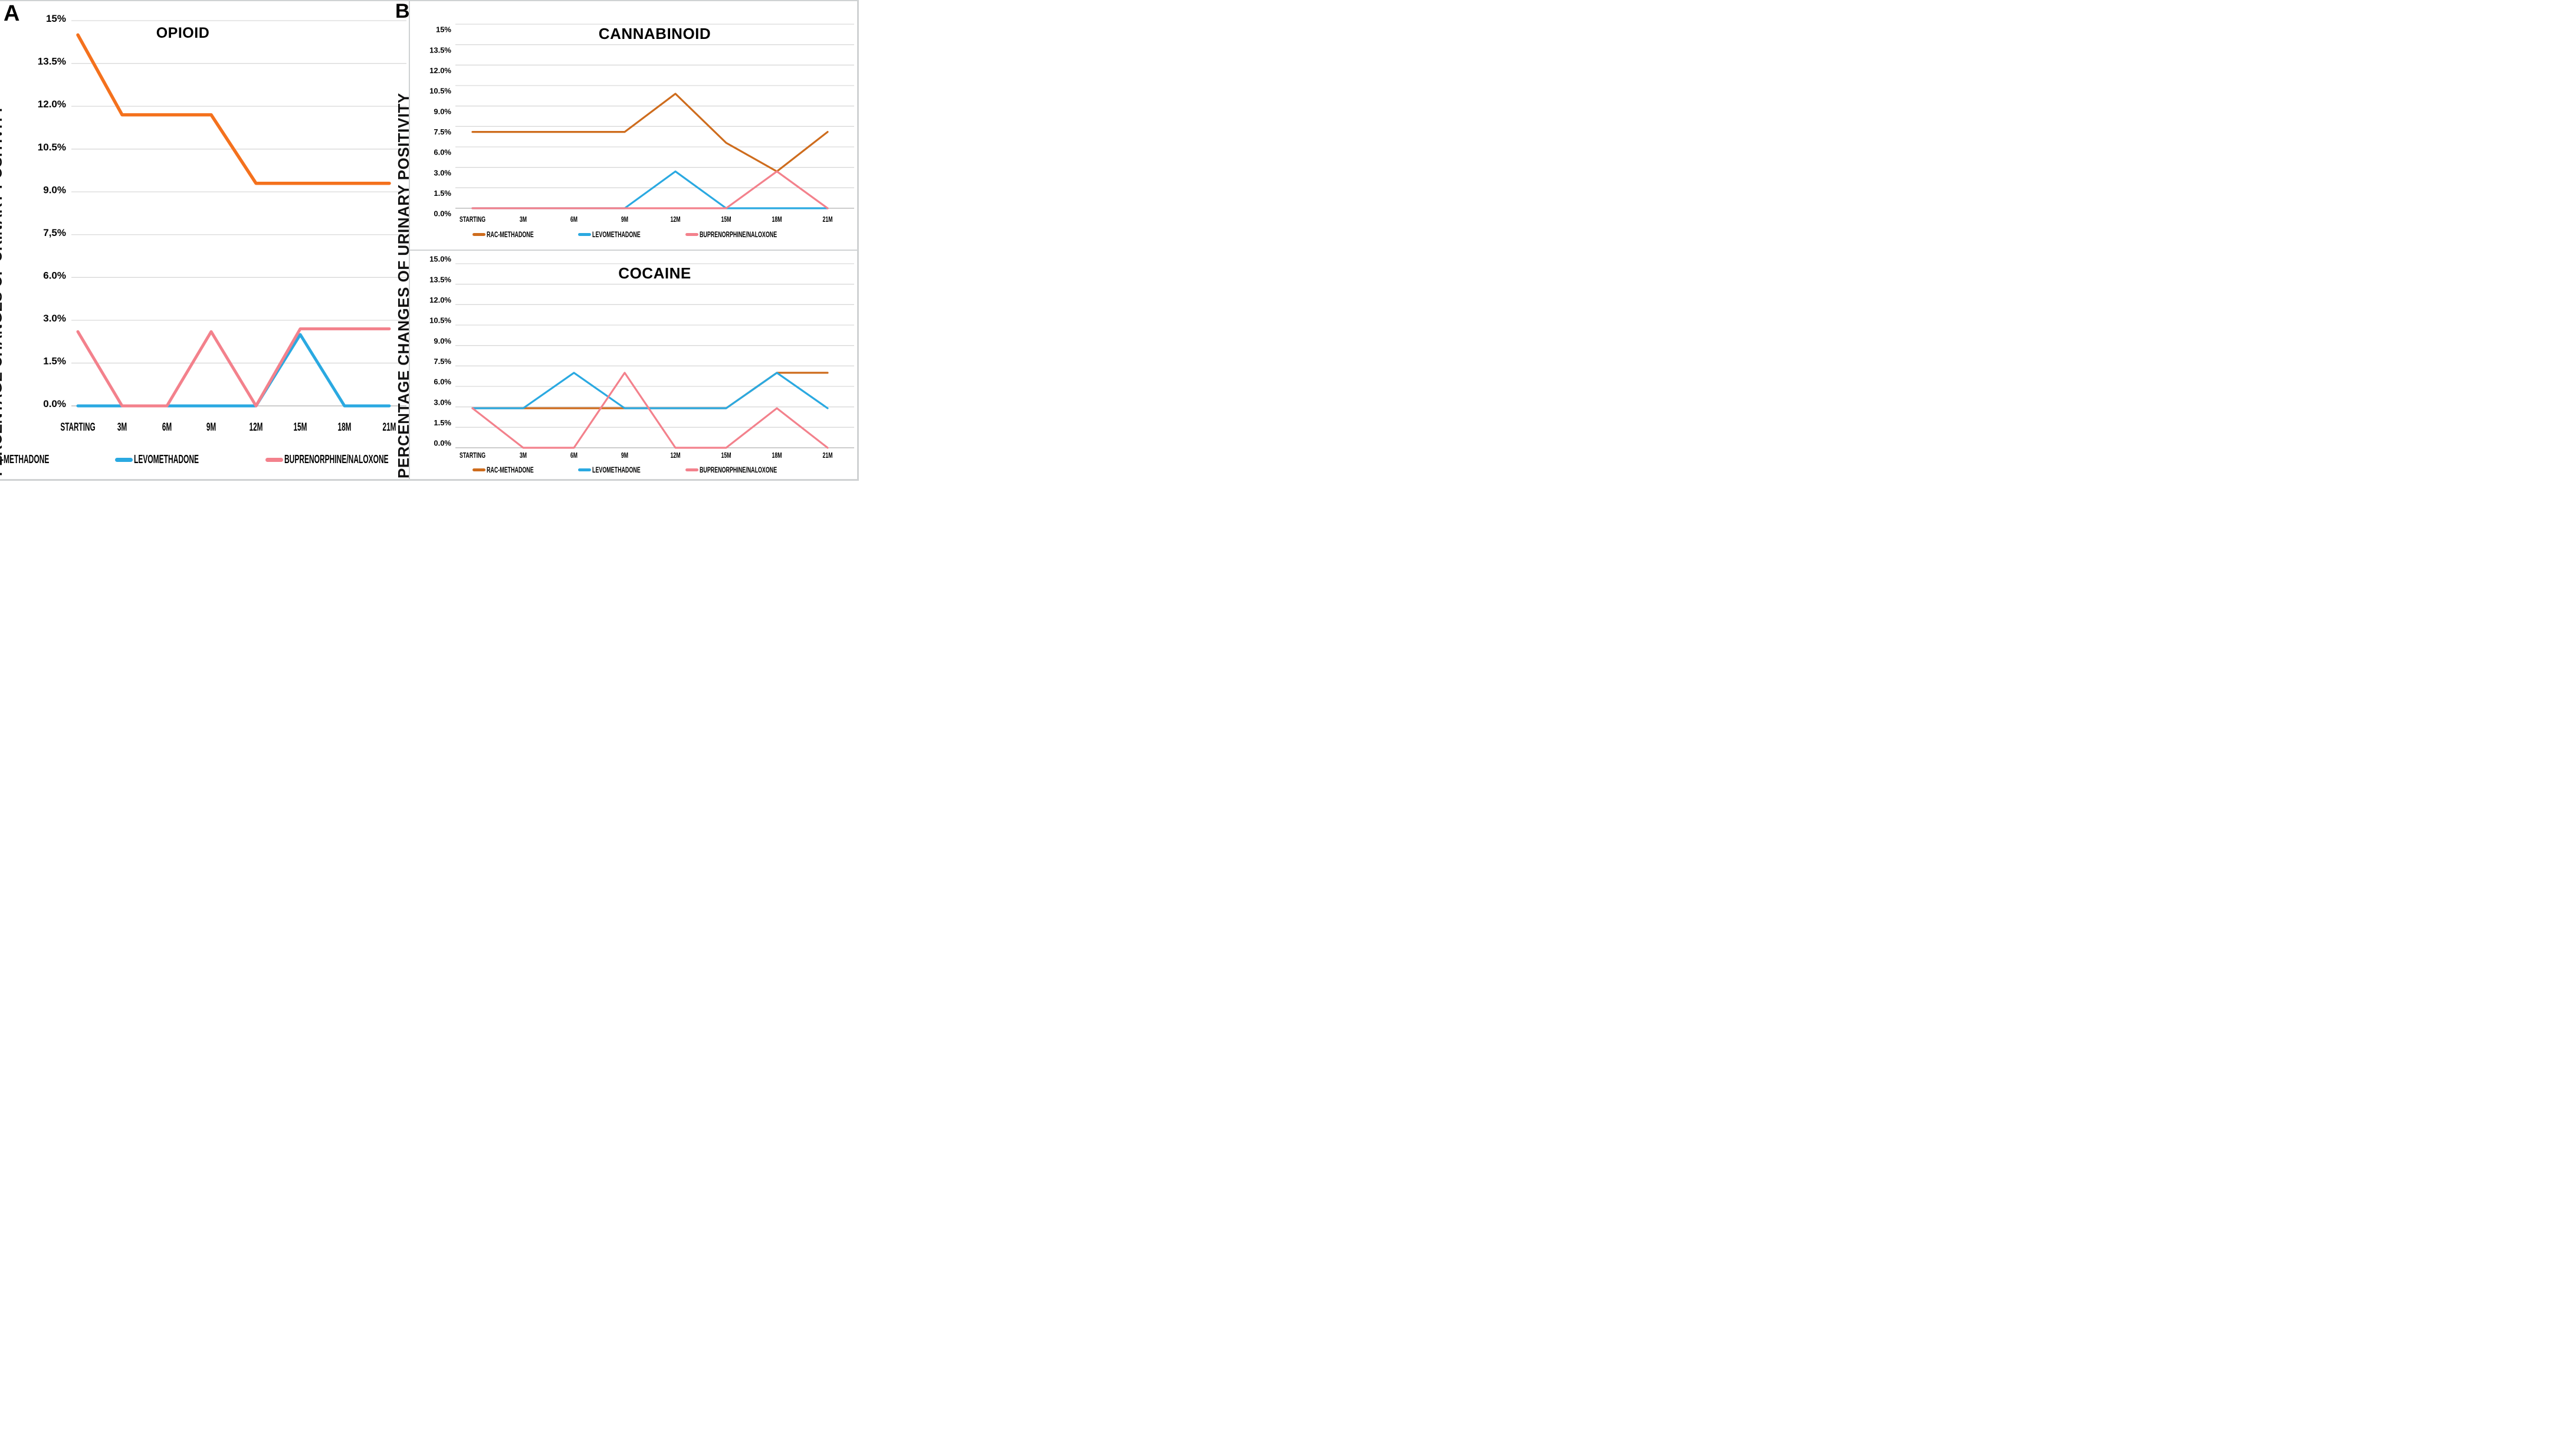  Describe the element at coordinates (442, 131) in the screenshot. I see `y-tick-label: 7.5%` at that location.